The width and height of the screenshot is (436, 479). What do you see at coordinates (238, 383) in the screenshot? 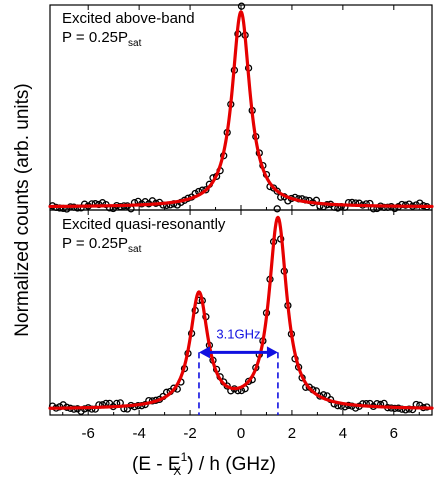
I see `peak-marker-lines` at bounding box center [238, 383].